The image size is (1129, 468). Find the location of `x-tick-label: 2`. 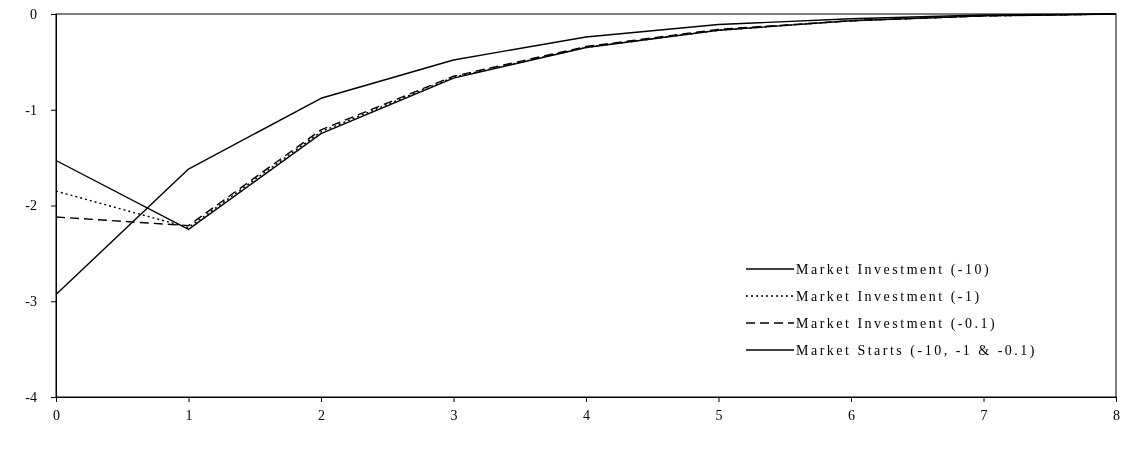

x-tick-label: 2 is located at coordinates (321, 415).